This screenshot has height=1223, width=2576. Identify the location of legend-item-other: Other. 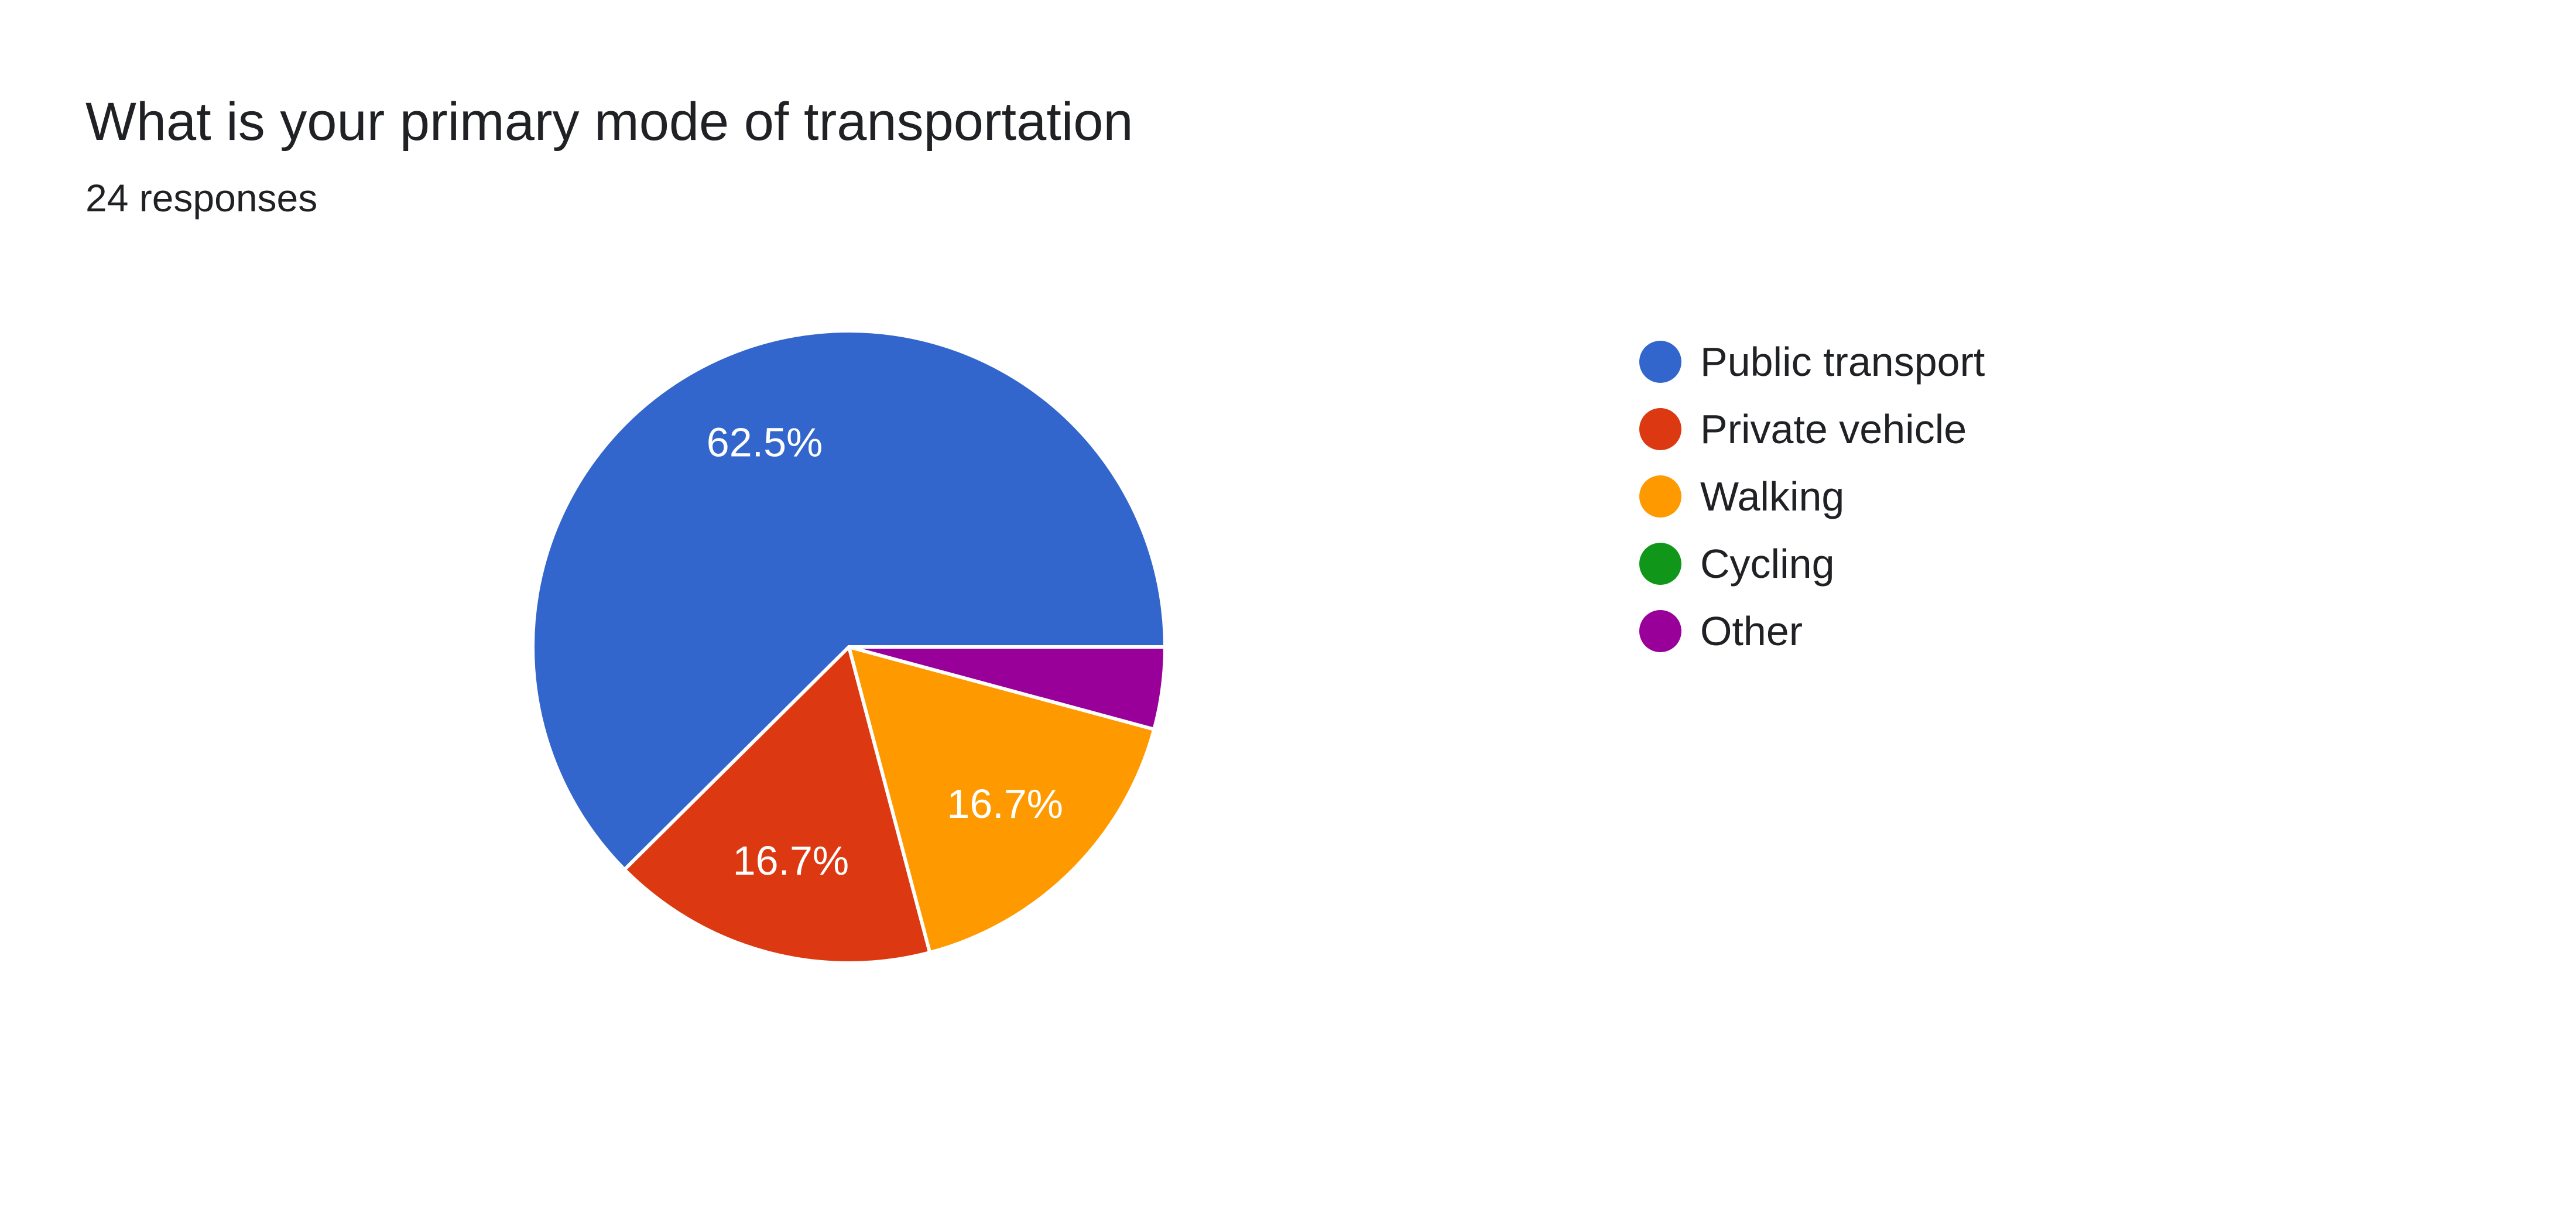
(1812, 630).